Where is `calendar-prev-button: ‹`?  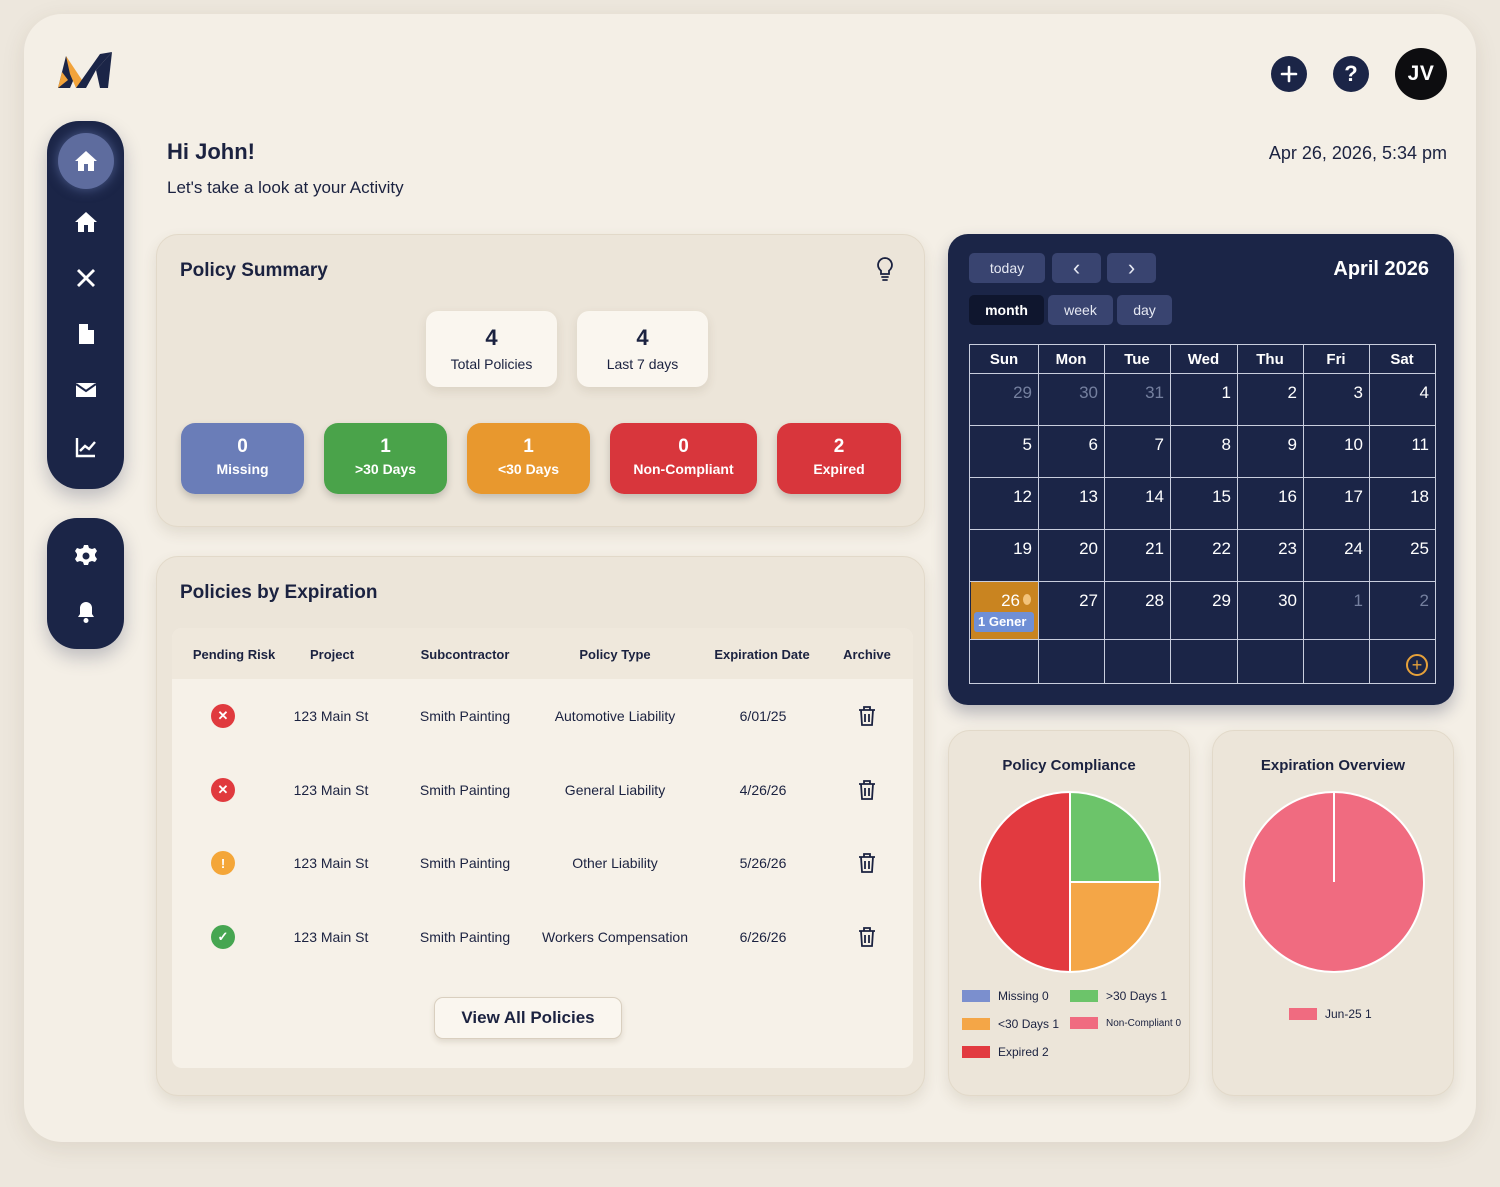
calendar-prev-button: ‹ is located at coordinates (1076, 268).